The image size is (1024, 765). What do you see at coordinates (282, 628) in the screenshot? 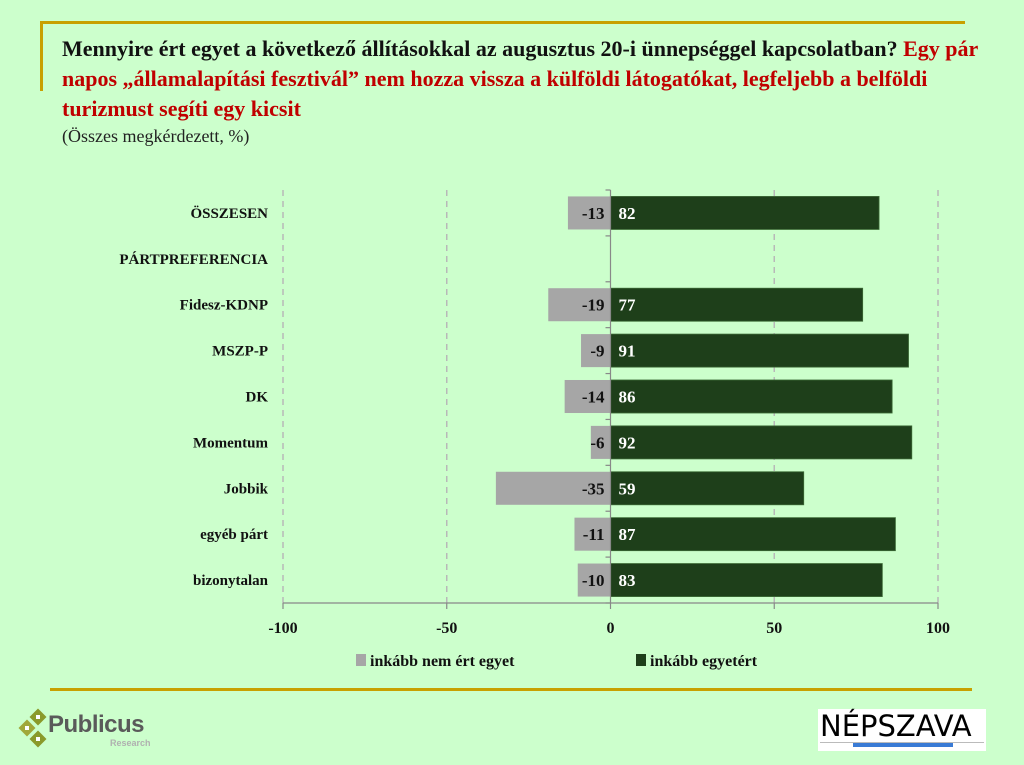
I see `x-tick-label: -100` at bounding box center [282, 628].